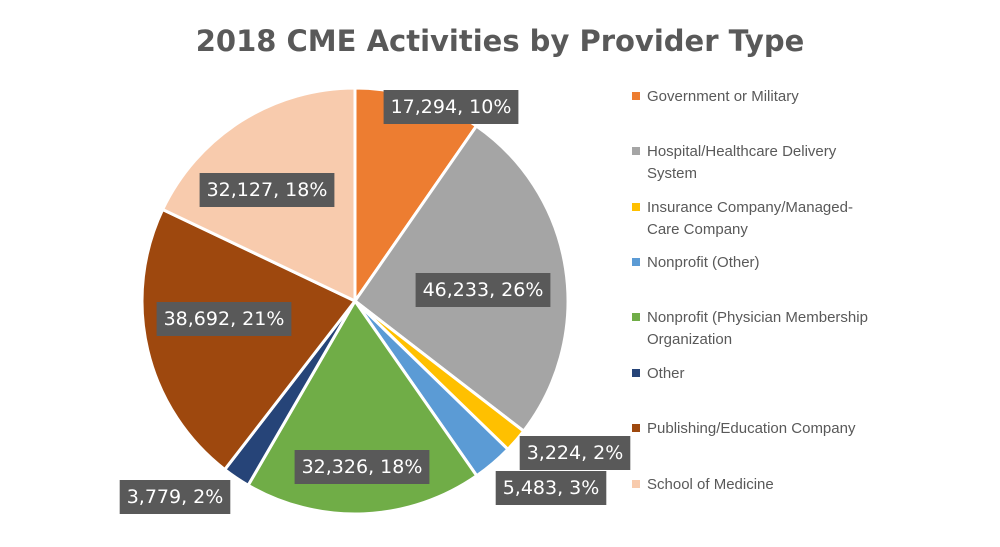 The width and height of the screenshot is (1000, 547). I want to click on data-label-4: 5,483, 3%, so click(551, 488).